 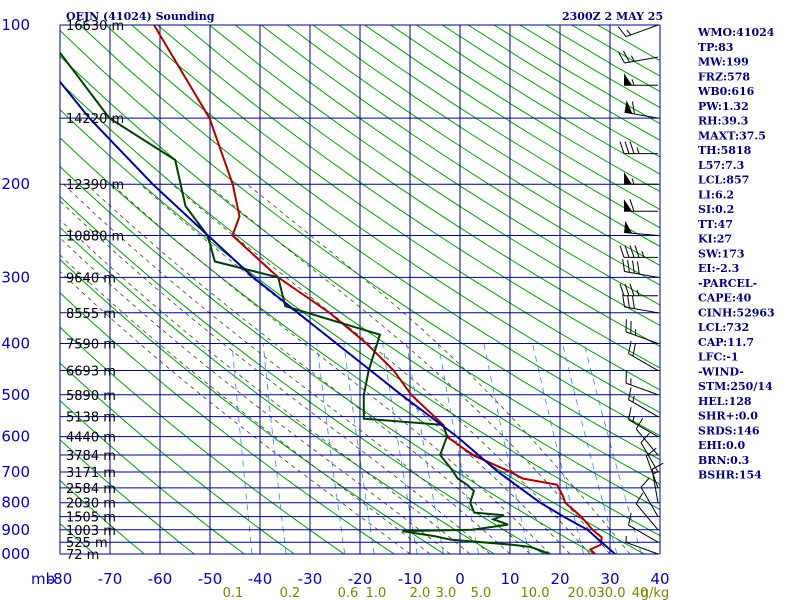 What do you see at coordinates (95, 237) in the screenshot?
I see `height-label: 10880 m` at bounding box center [95, 237].